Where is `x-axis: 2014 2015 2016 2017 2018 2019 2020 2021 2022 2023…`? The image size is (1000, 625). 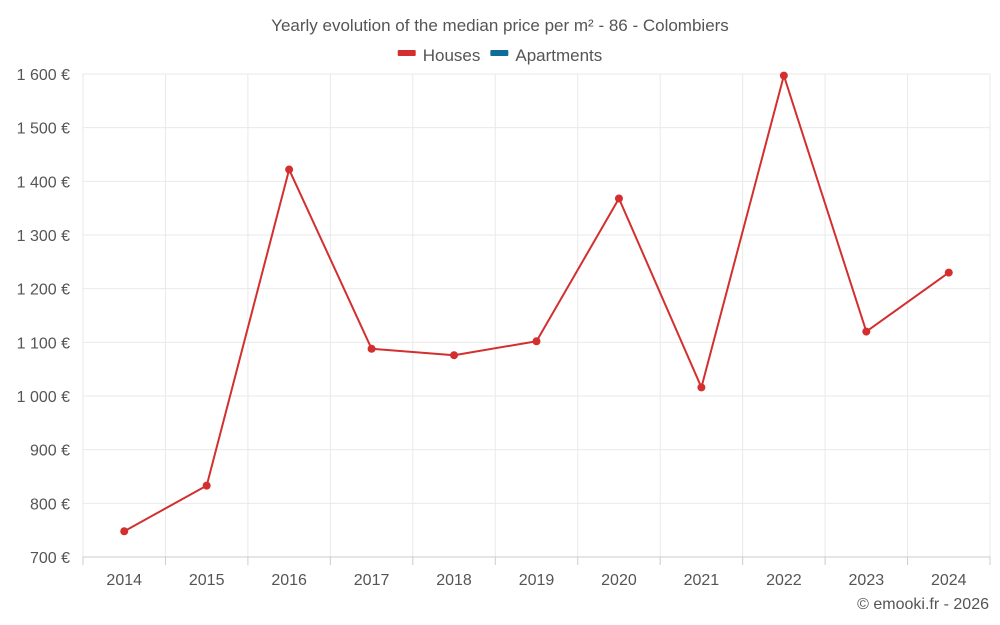 x-axis: 2014 2015 2016 2017 2018 2019 2020 2021 2022 2023… is located at coordinates (536, 572).